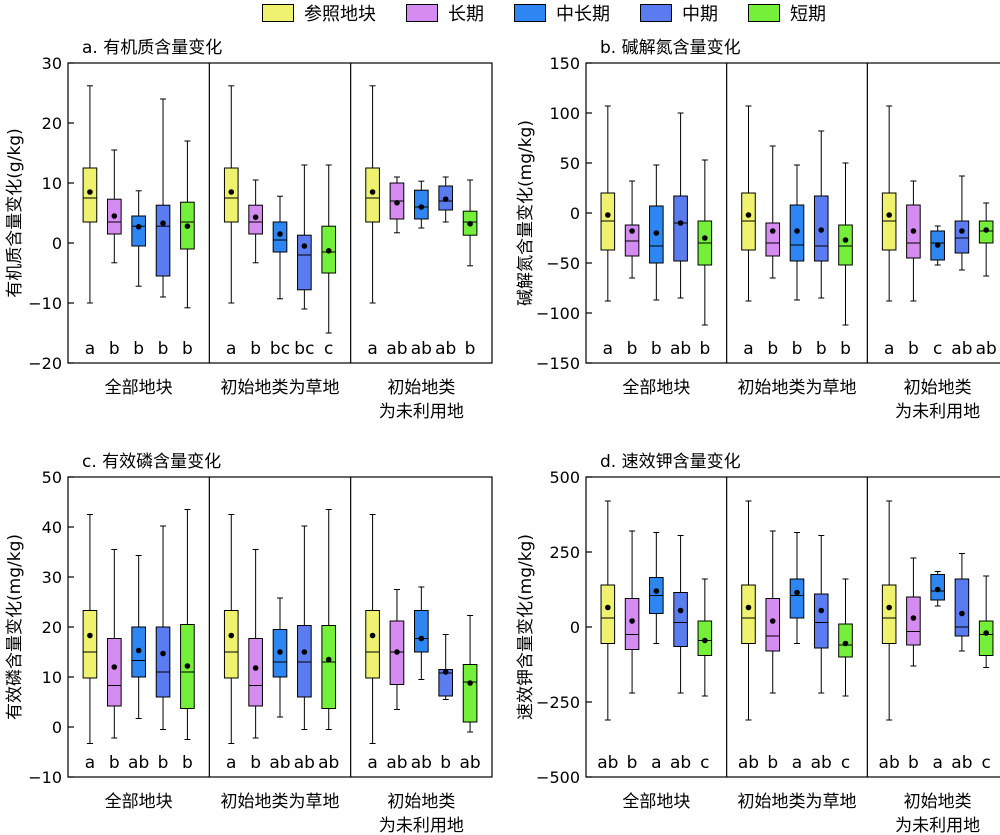 The width and height of the screenshot is (1000, 835). What do you see at coordinates (328, 349) in the screenshot?
I see `panel-1-group-2-box-5-letter: c` at bounding box center [328, 349].